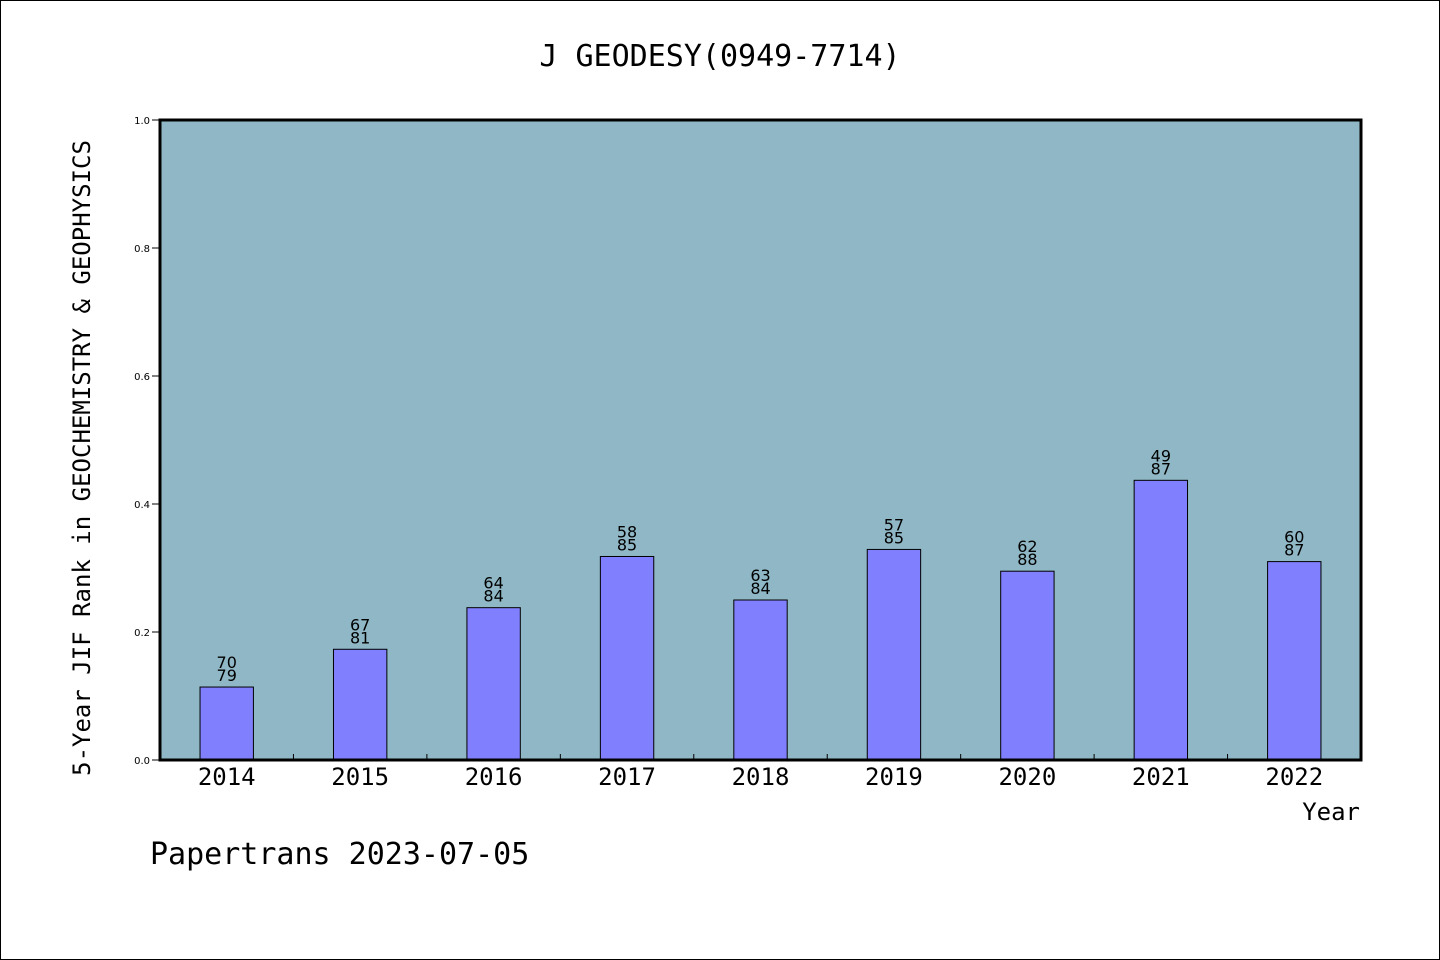 The height and width of the screenshot is (960, 1440). What do you see at coordinates (142, 761) in the screenshot?
I see `y-tick-label: 0.0` at bounding box center [142, 761].